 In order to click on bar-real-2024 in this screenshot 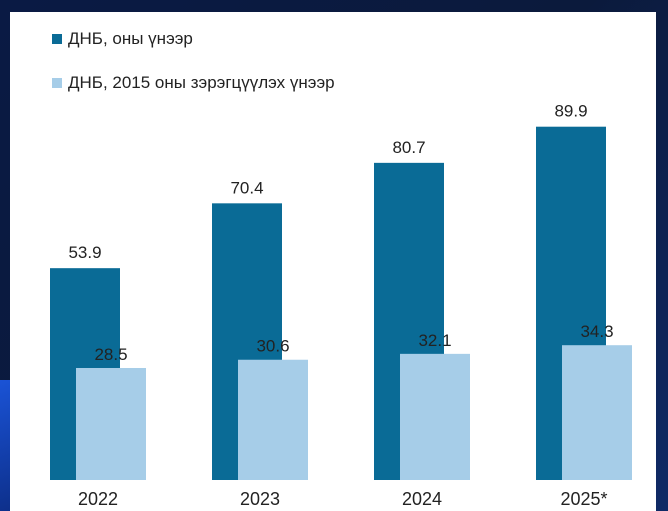, I will do `click(435, 416)`.